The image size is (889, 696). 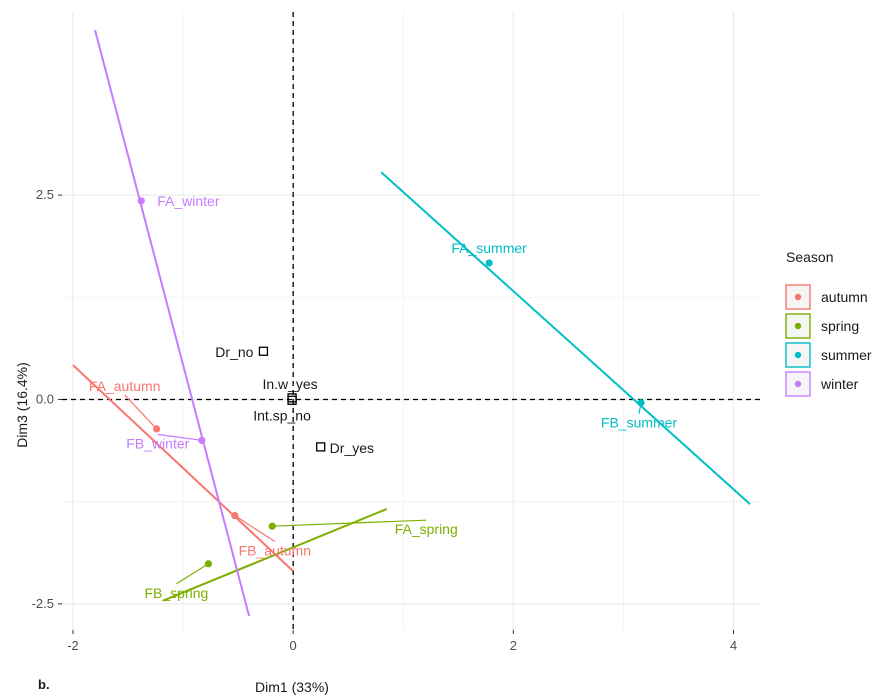 I want to click on series-line-winter, so click(x=172, y=323).